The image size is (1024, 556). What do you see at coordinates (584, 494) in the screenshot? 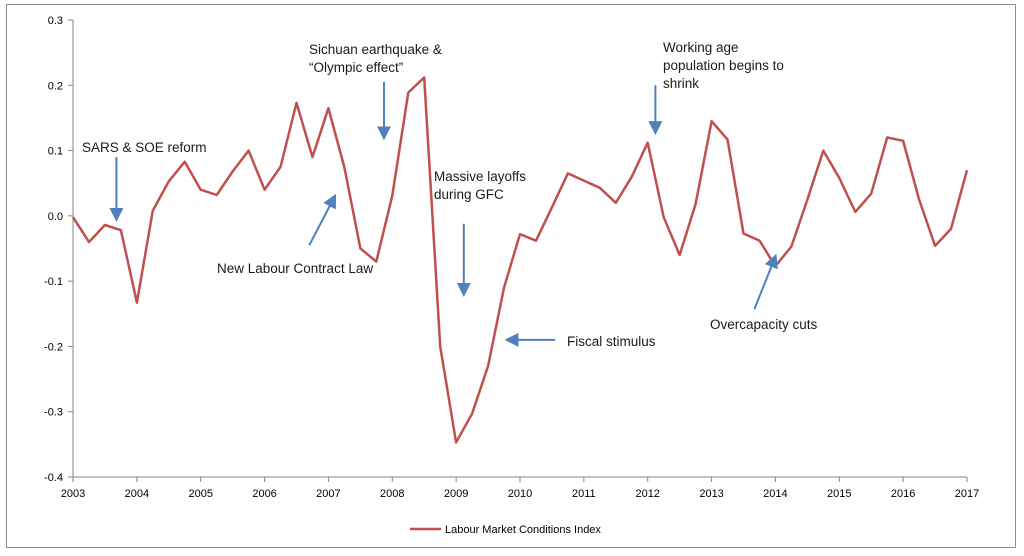
I see `x-tick-label: 2011` at bounding box center [584, 494].